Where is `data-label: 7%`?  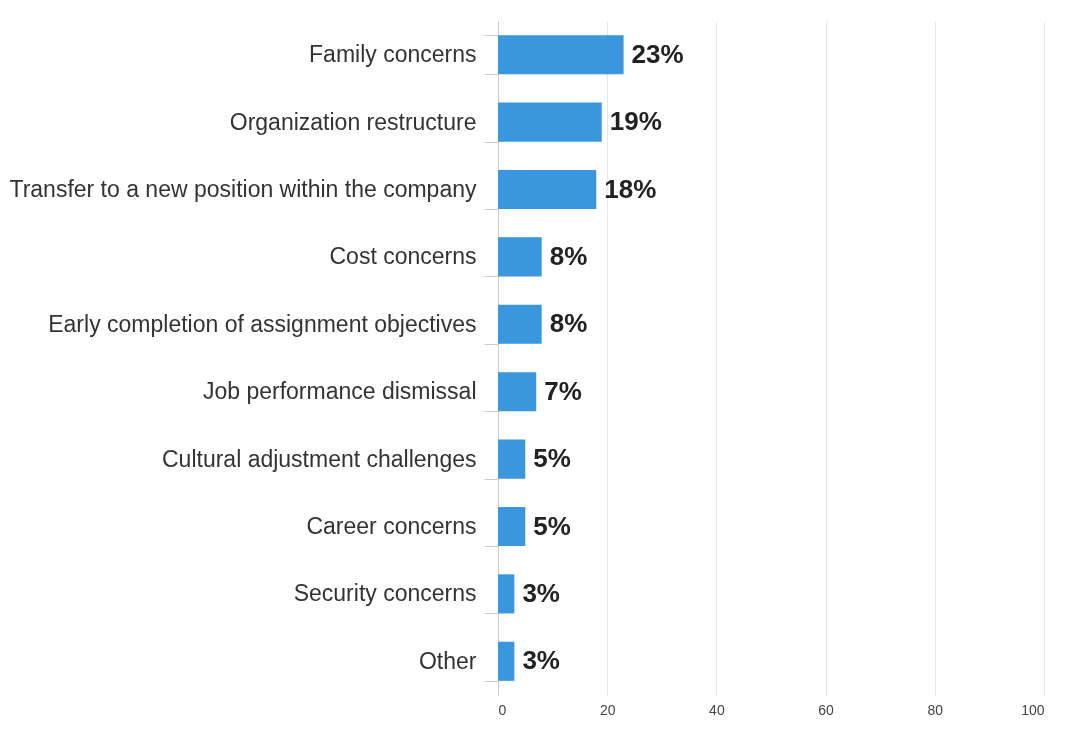 data-label: 7% is located at coordinates (563, 390).